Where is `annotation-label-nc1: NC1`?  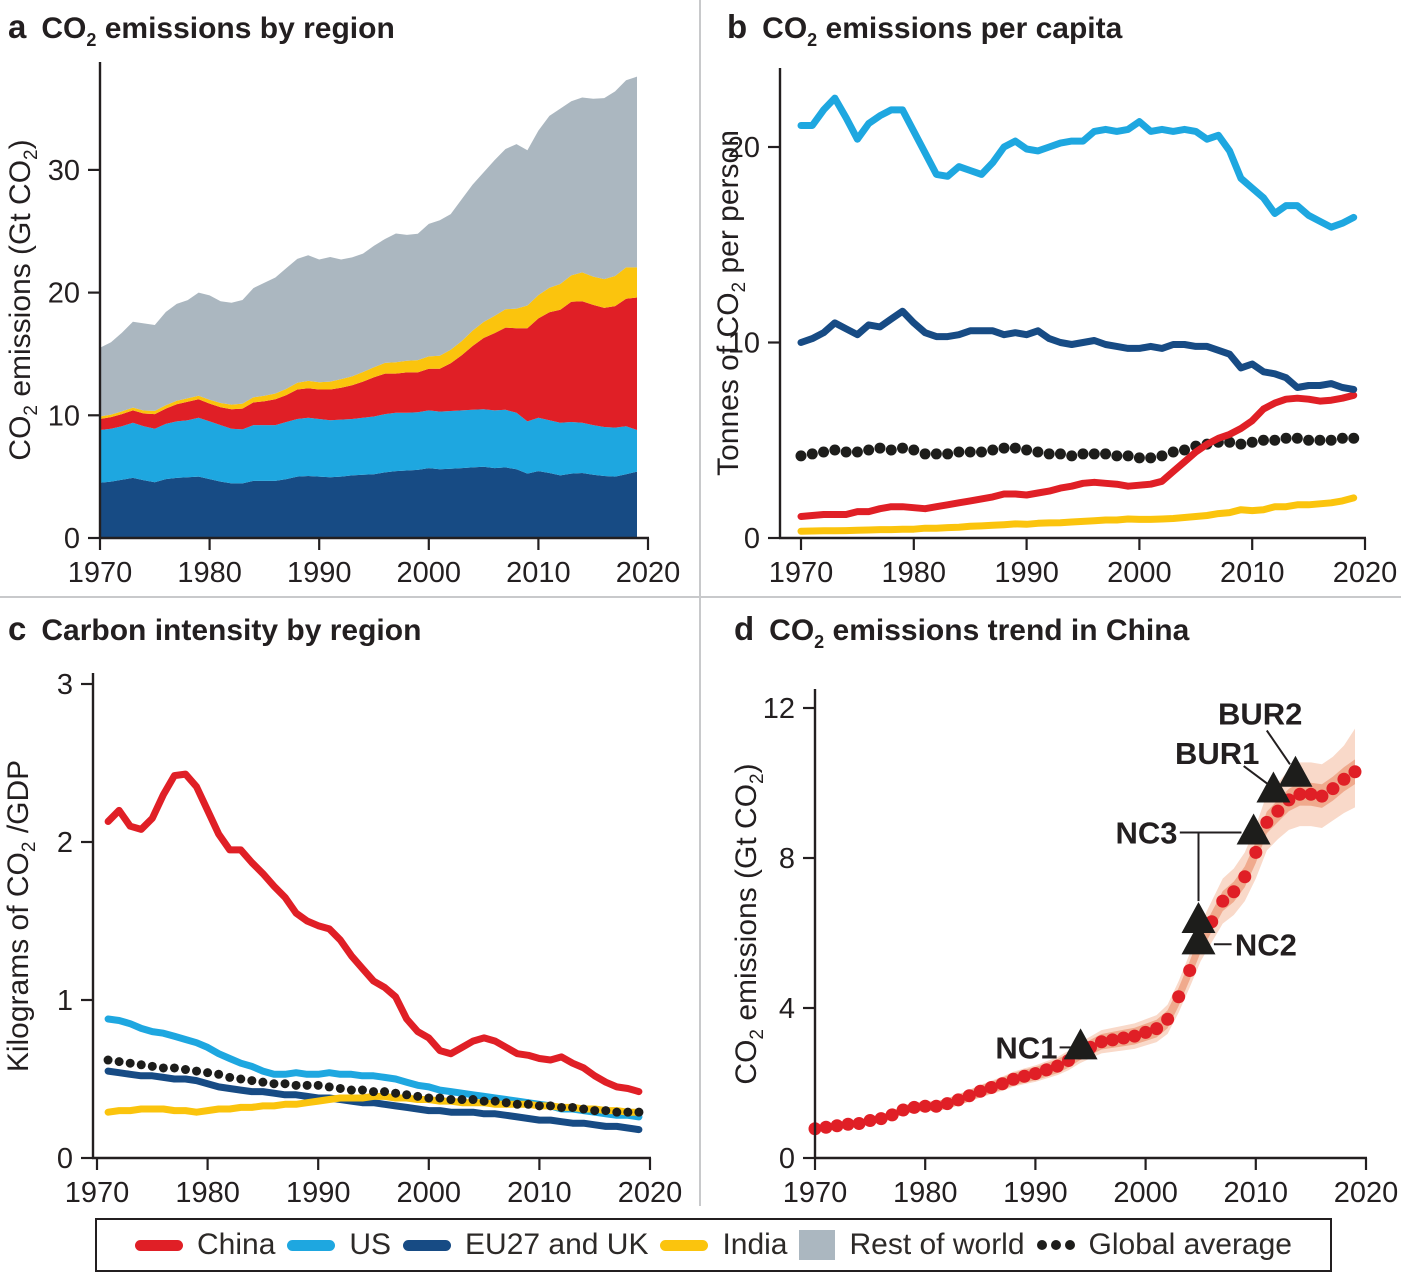
annotation-label-nc1: NC1 is located at coordinates (1026, 1047).